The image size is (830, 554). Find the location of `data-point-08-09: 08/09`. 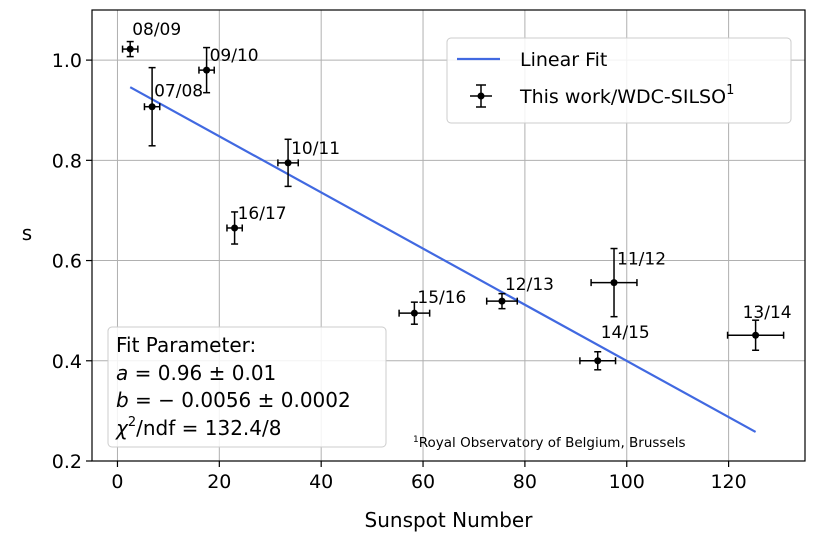

data-point-08-09: 08/09 is located at coordinates (151, 39).